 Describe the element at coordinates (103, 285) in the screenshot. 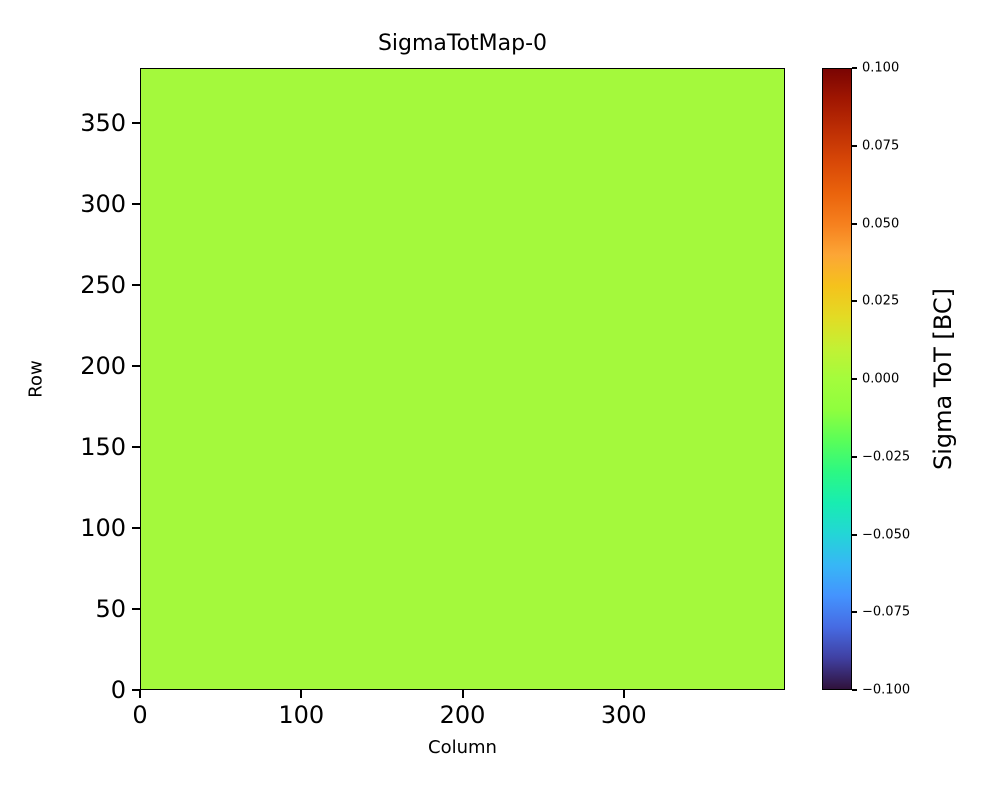

I see `y-tick-label: 250` at that location.